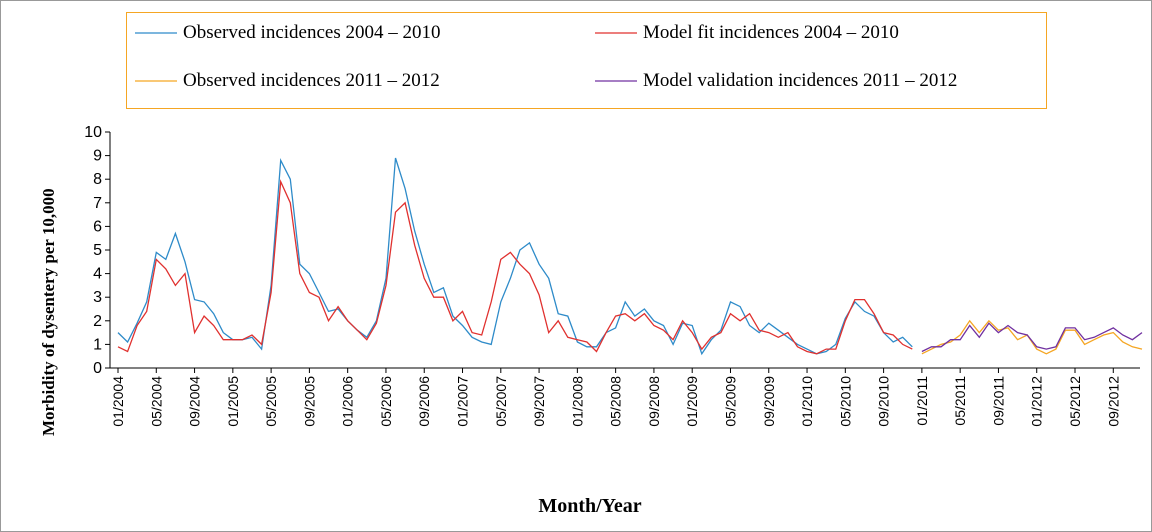 The width and height of the screenshot is (1152, 532). I want to click on x-tick-label: 09/2004, so click(195, 401).